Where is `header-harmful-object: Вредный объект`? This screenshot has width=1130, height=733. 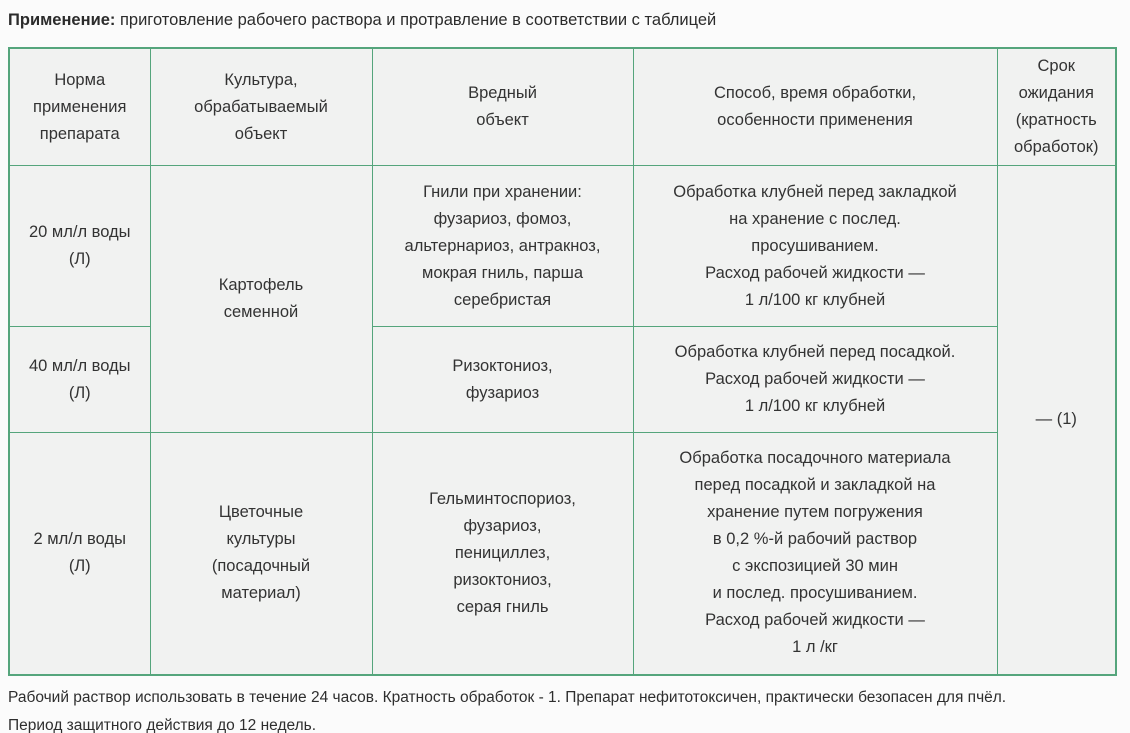 header-harmful-object: Вредный объект is located at coordinates (502, 106).